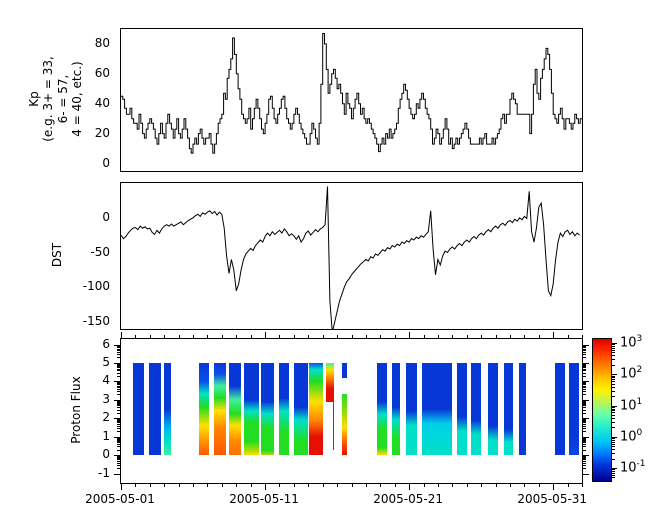 The width and height of the screenshot is (665, 523). What do you see at coordinates (120, 499) in the screenshot?
I see `x-tick-label: 2005-05-01` at bounding box center [120, 499].